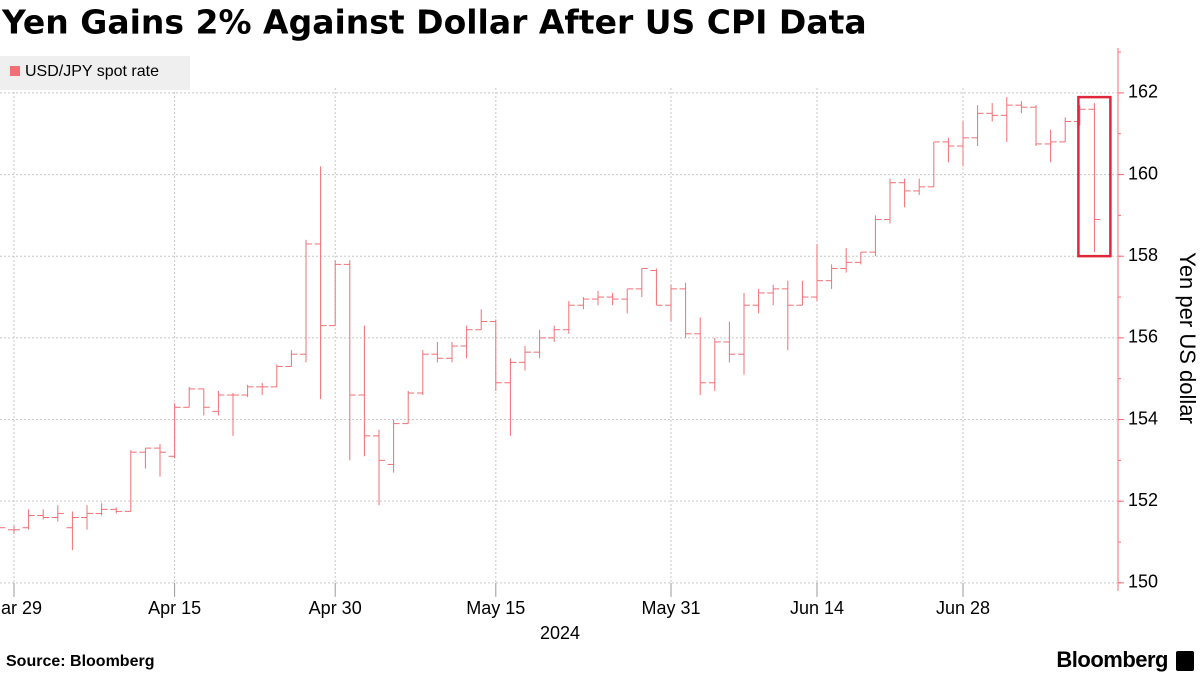 The width and height of the screenshot is (1200, 675). What do you see at coordinates (963, 608) in the screenshot?
I see `x-tick-label: Jun 28` at bounding box center [963, 608].